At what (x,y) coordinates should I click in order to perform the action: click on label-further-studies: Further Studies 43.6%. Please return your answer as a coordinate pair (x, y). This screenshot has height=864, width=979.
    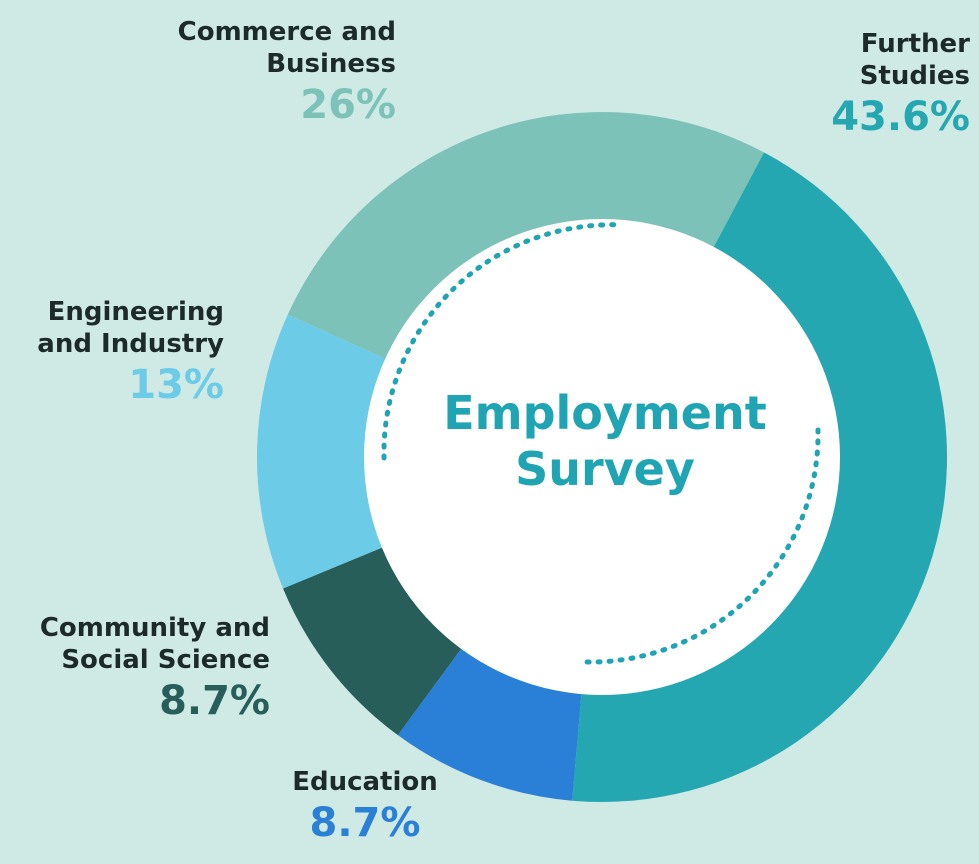
    Looking at the image, I should click on (865, 85).